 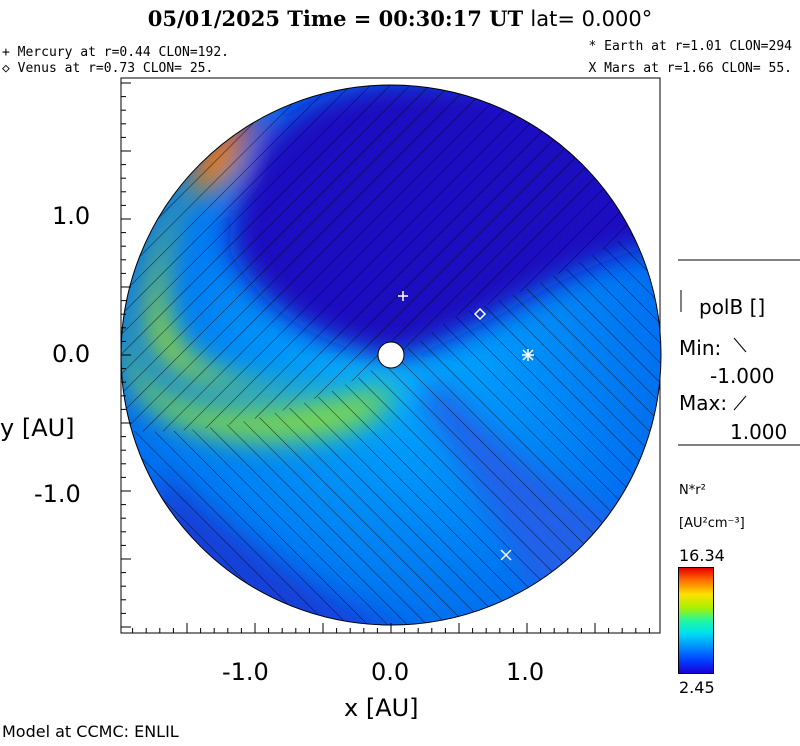 I want to click on mars-legend: X Mars at r=1.66 CLON= 55., so click(x=690, y=68).